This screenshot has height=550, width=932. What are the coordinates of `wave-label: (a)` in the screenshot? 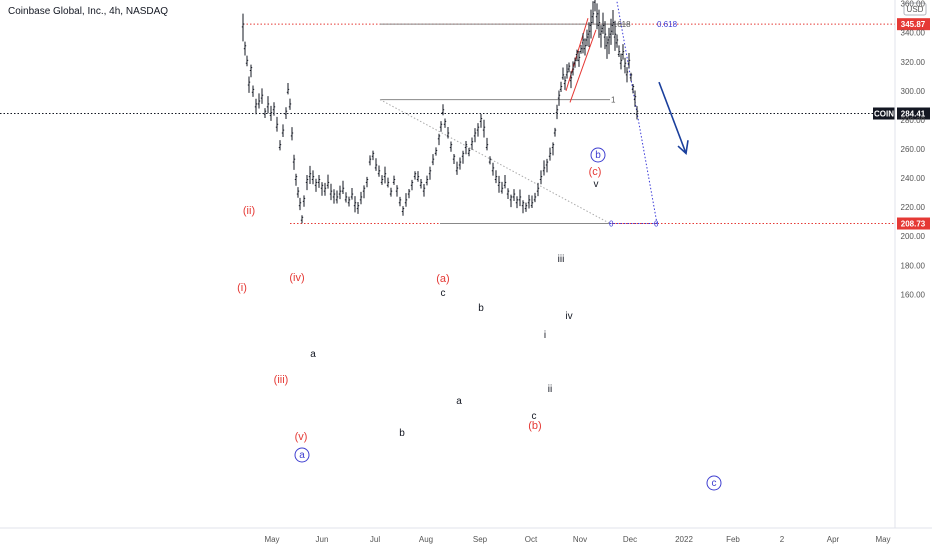 It's located at (442, 279).